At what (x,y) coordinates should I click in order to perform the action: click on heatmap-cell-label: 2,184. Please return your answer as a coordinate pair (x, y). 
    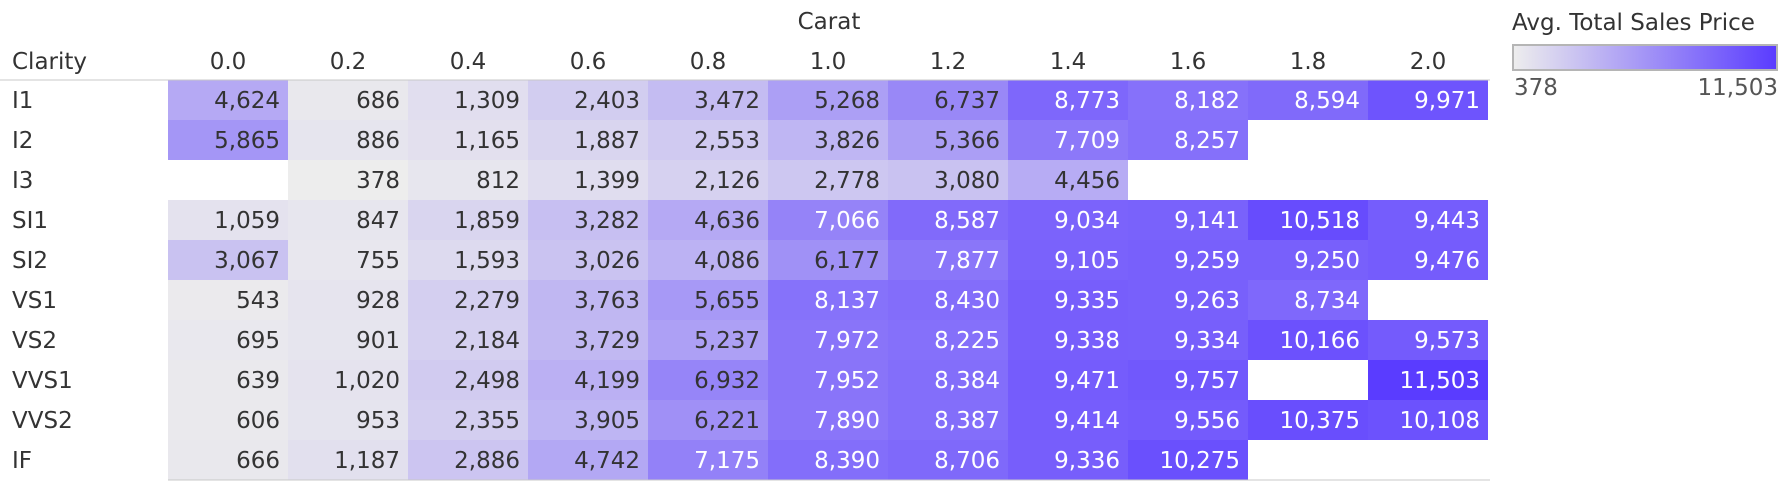
    Looking at the image, I should click on (487, 341).